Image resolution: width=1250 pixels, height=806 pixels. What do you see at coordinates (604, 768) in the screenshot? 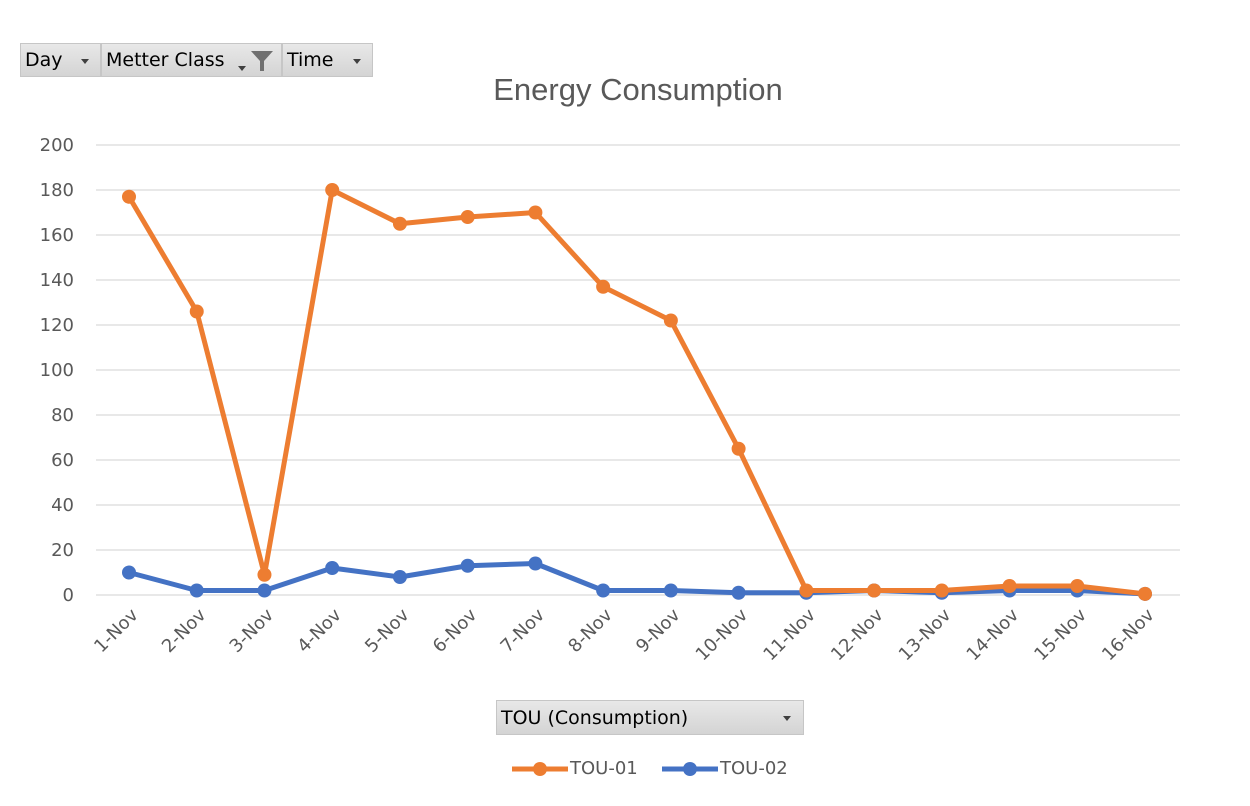
I see `legend-tou01-label: TOU-01` at bounding box center [604, 768].